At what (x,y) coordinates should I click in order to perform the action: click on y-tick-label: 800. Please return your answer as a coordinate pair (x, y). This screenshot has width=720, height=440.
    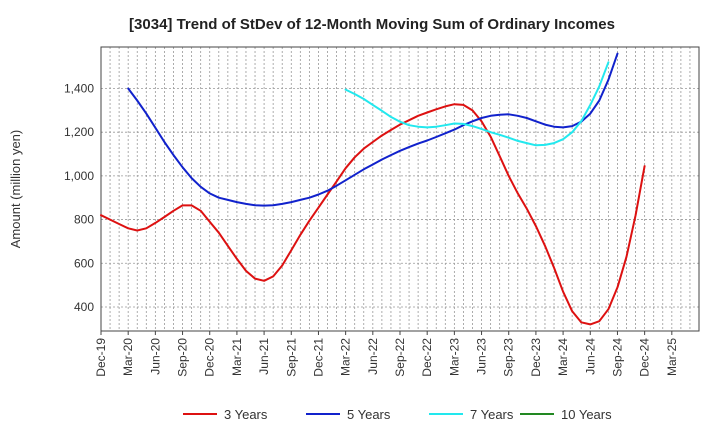
    Looking at the image, I should click on (84, 220).